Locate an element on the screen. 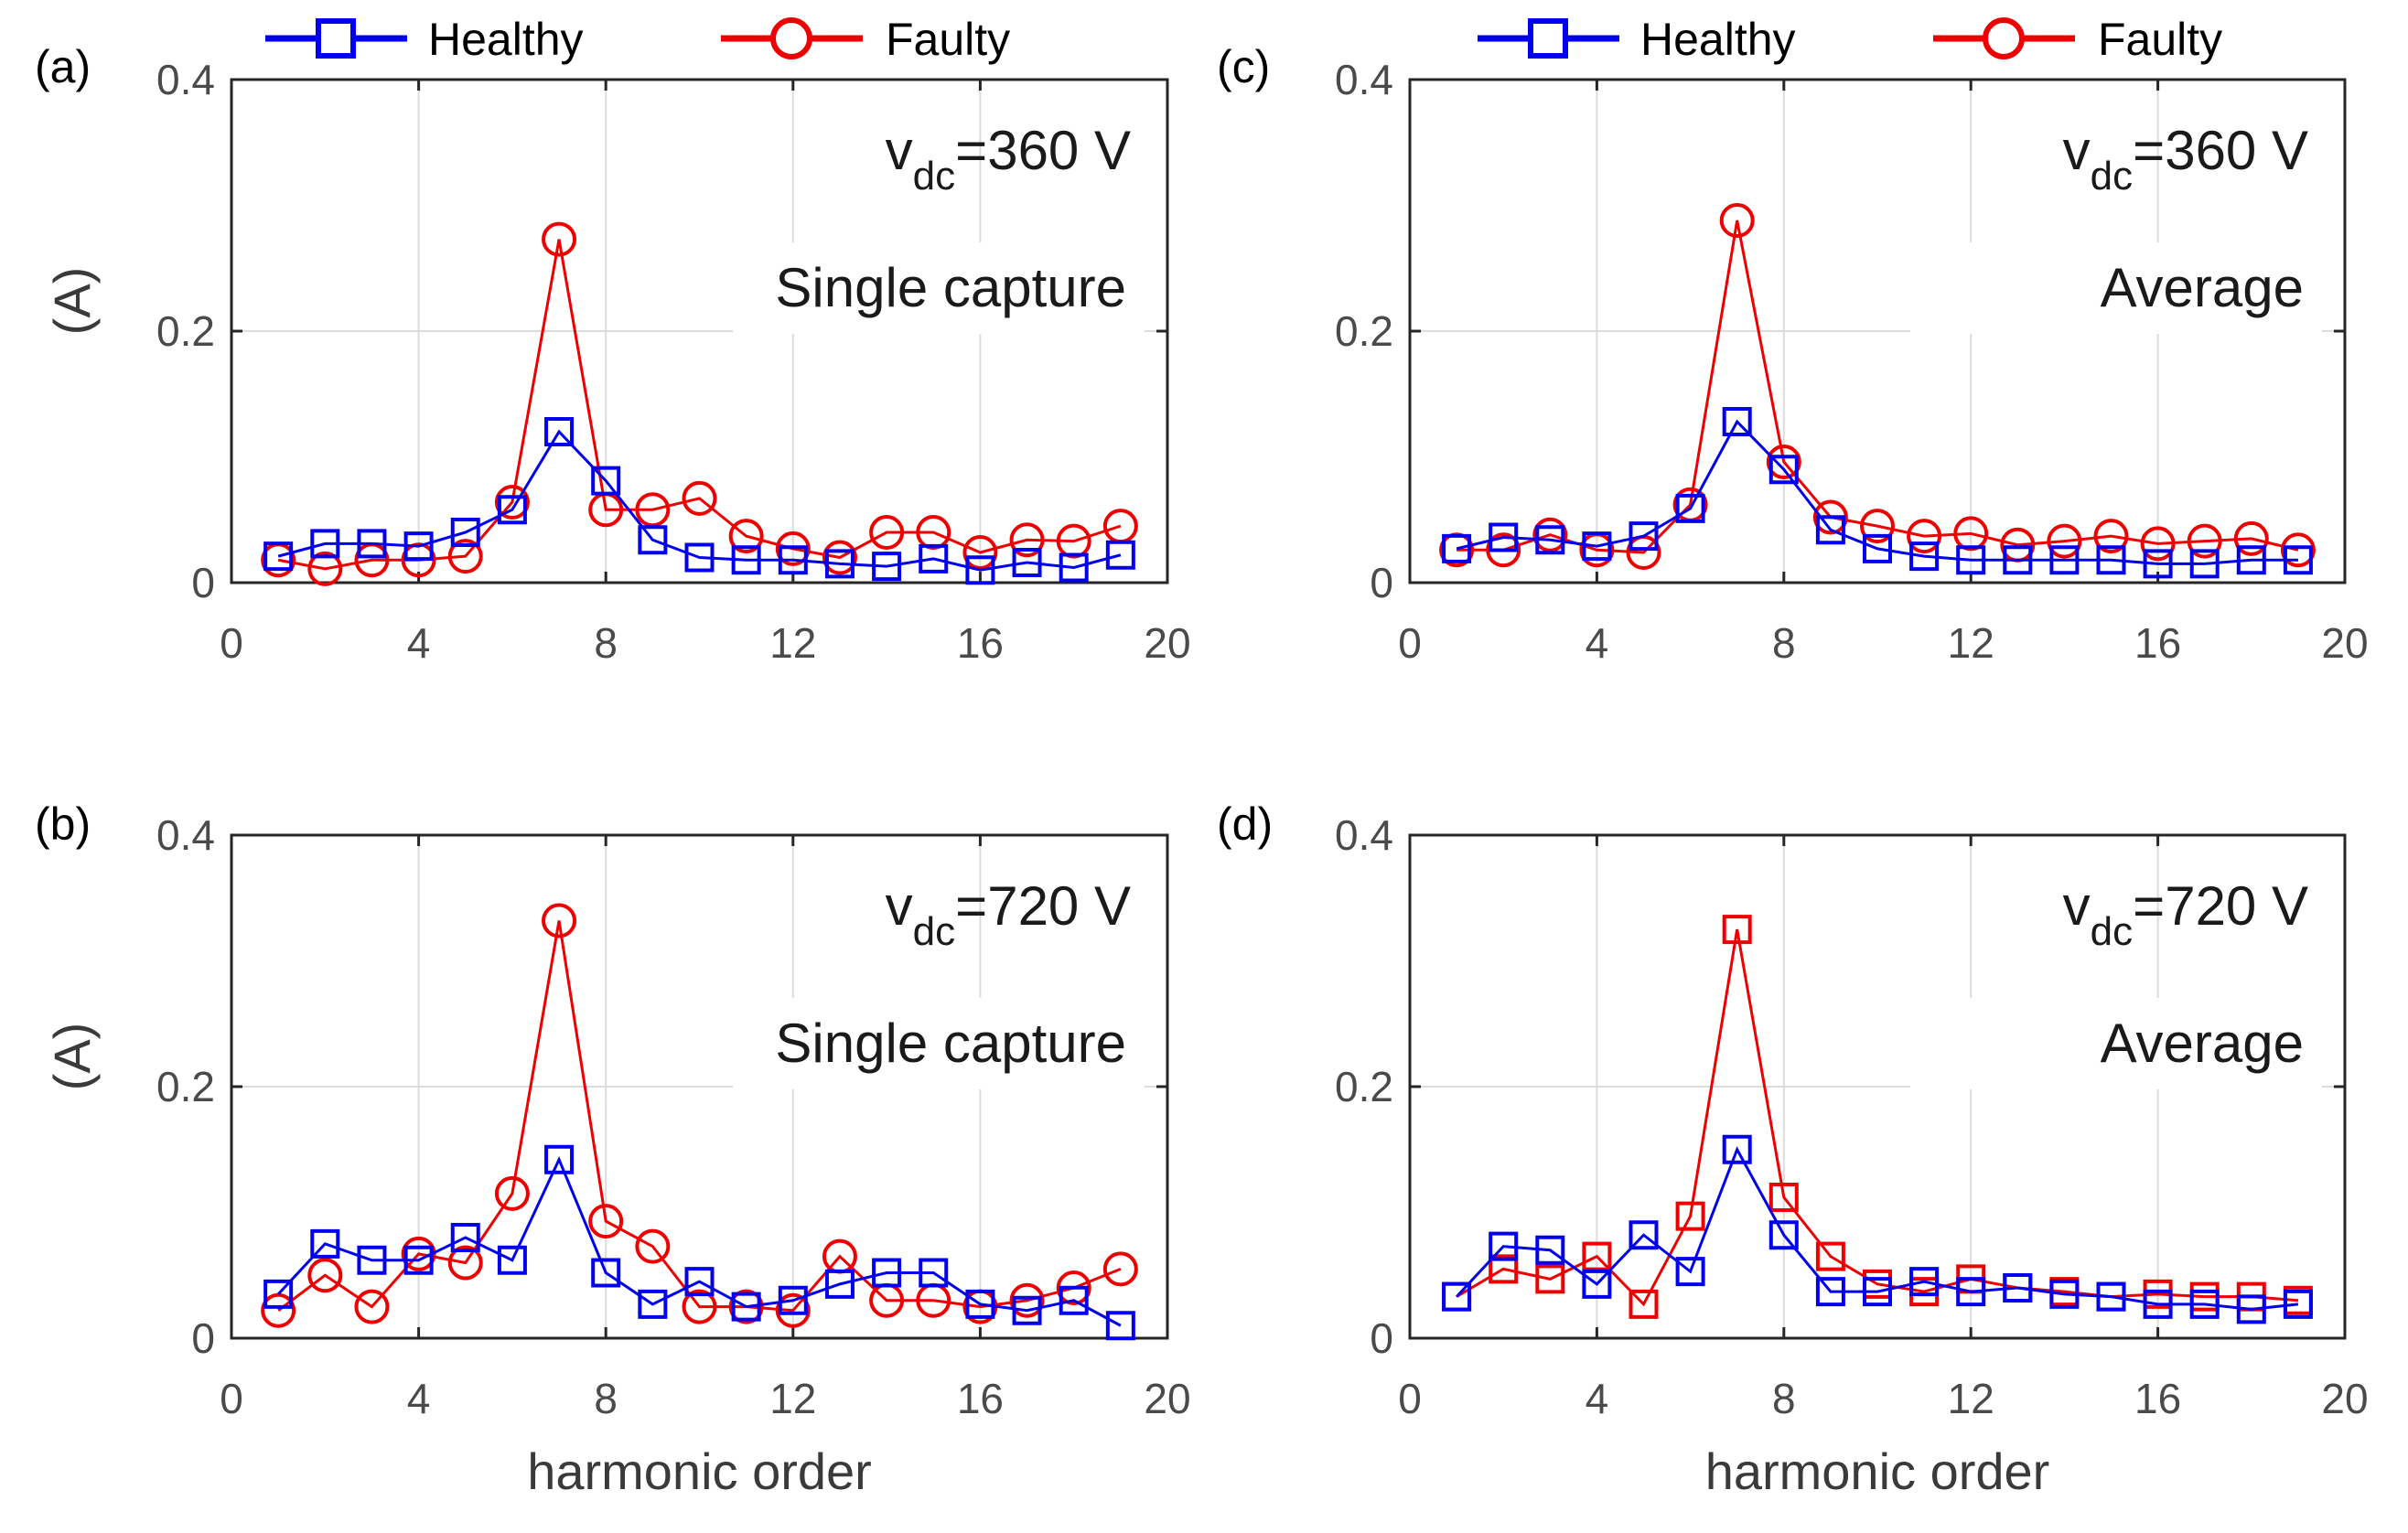 This screenshot has height=1533, width=2408. panel-label: (d) is located at coordinates (1245, 824).